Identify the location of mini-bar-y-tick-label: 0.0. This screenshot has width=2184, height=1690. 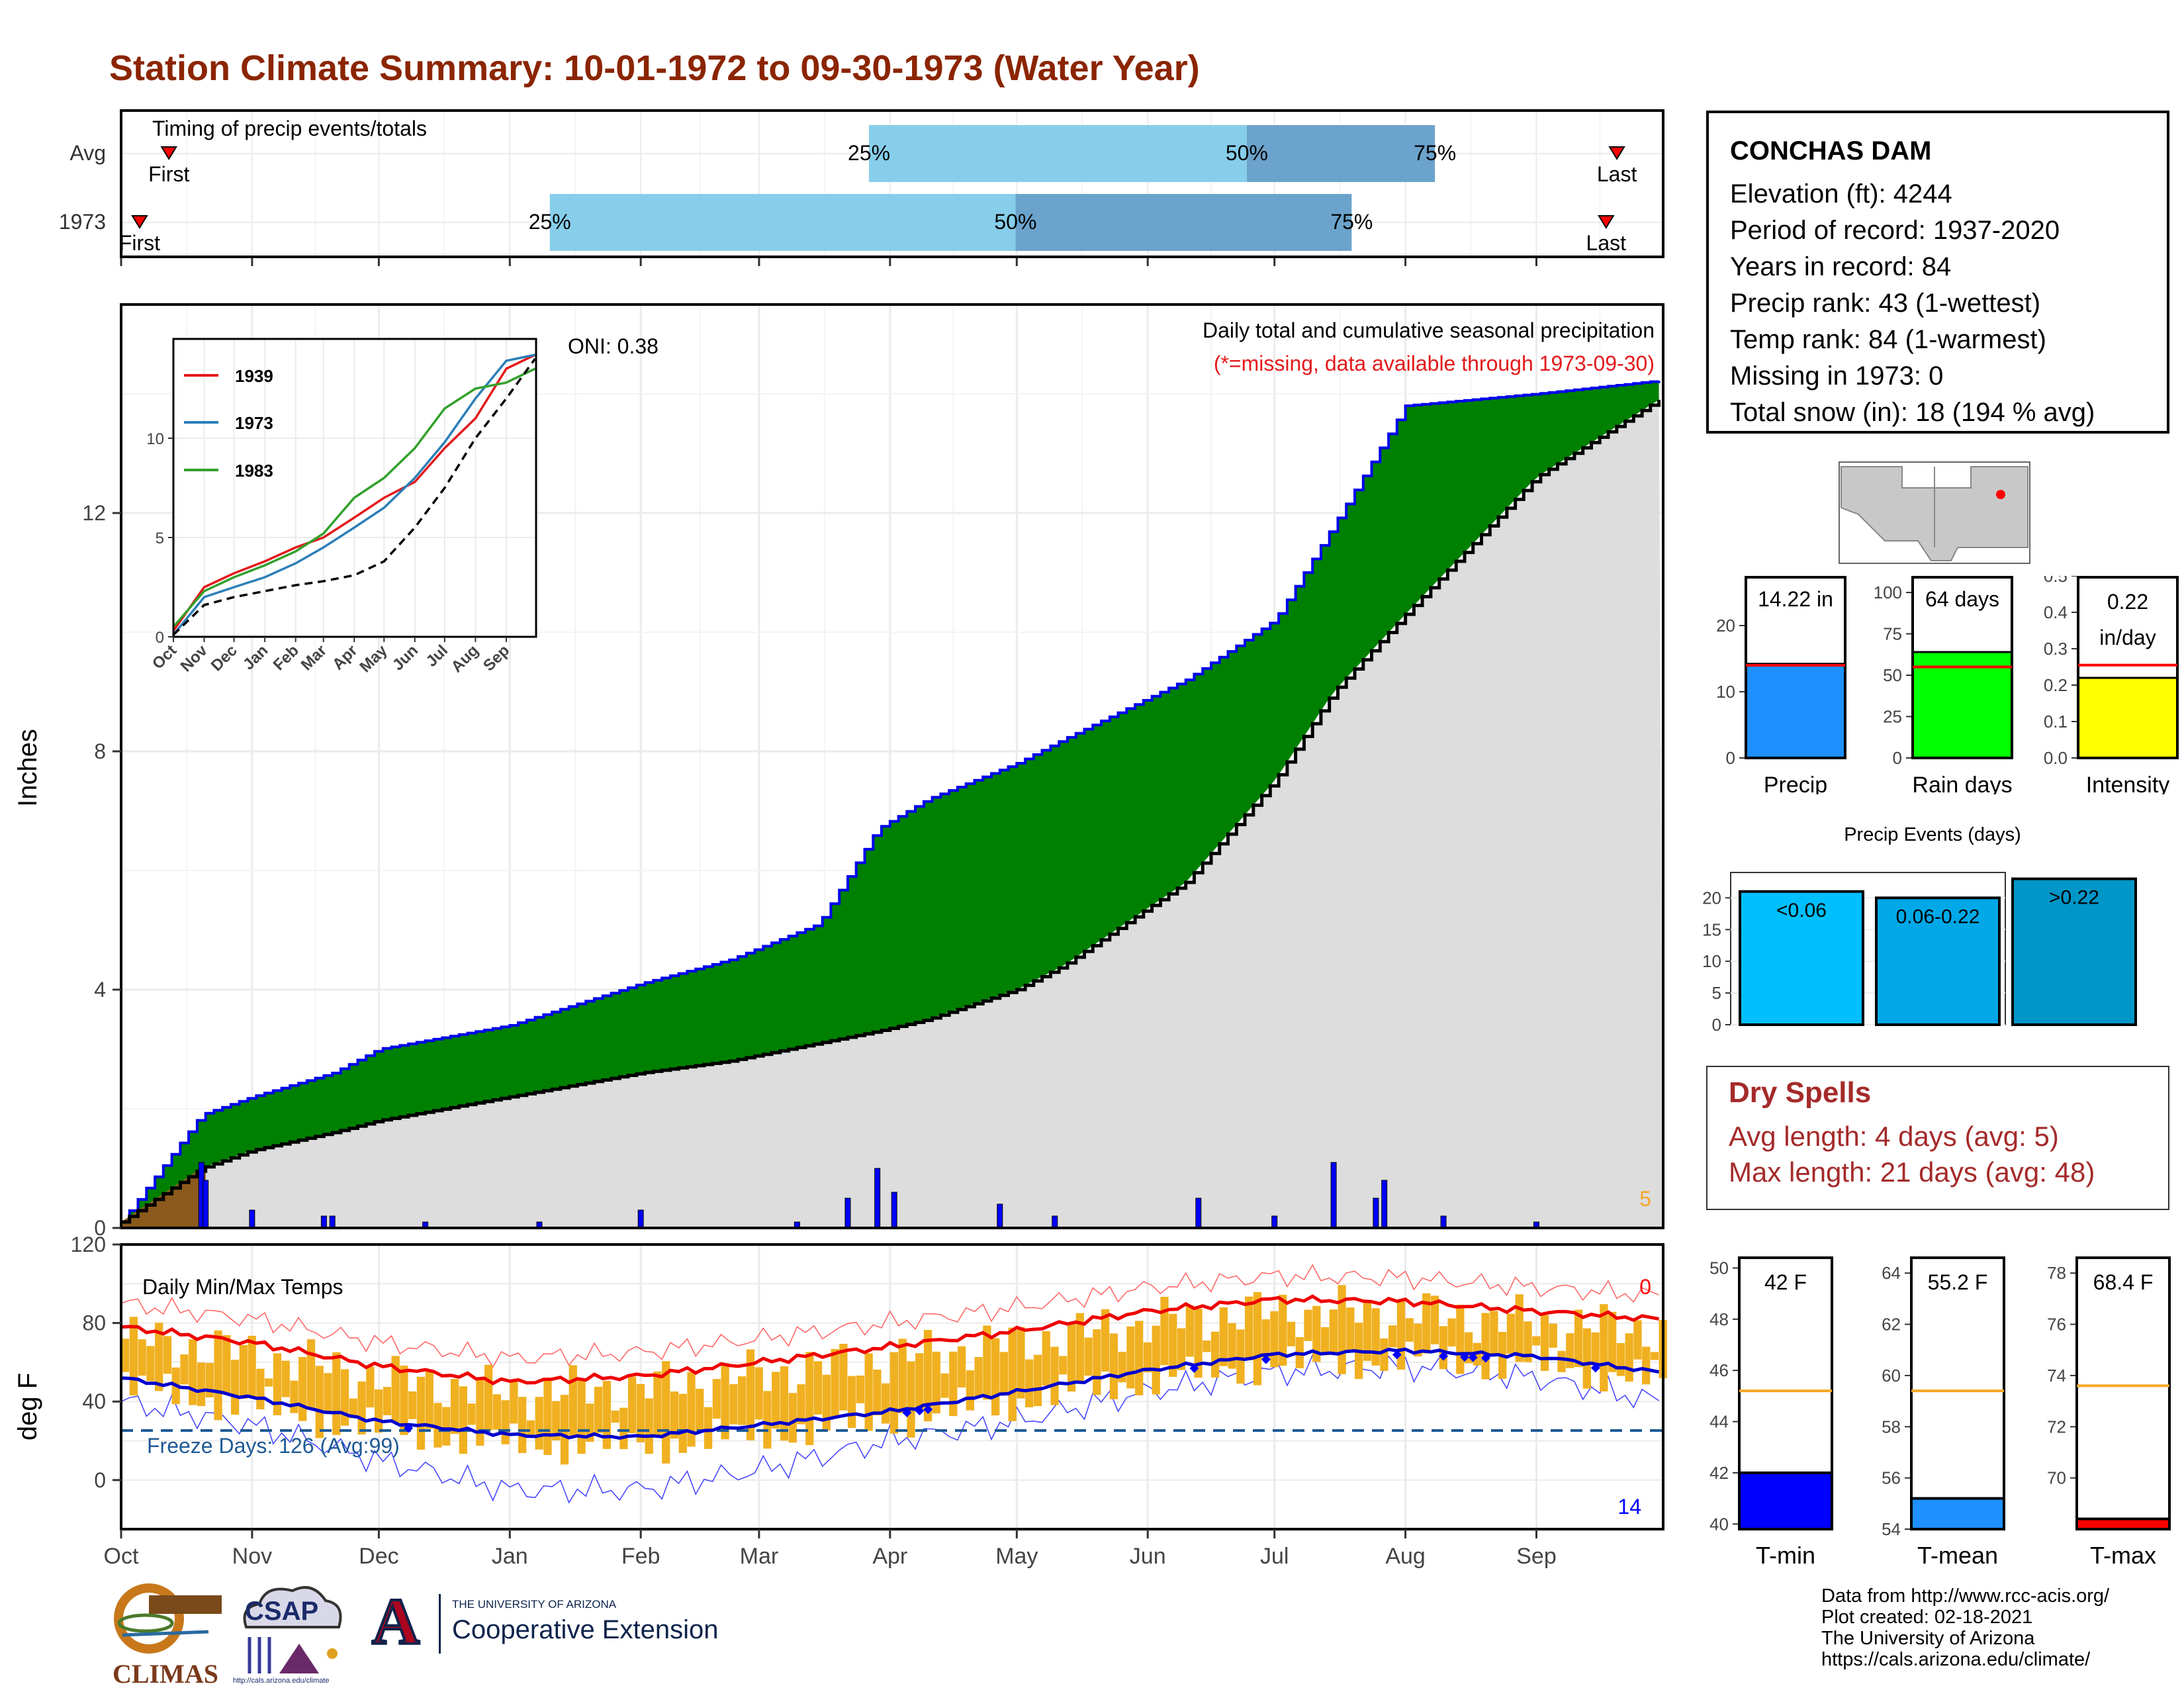
(2056, 758).